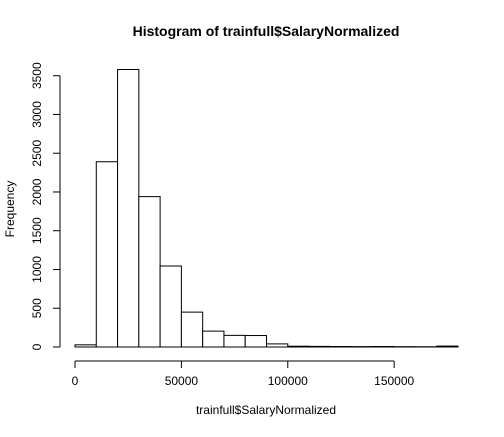 The image size is (504, 437). What do you see at coordinates (75, 381) in the screenshot?
I see `x-tick-label: 0` at bounding box center [75, 381].